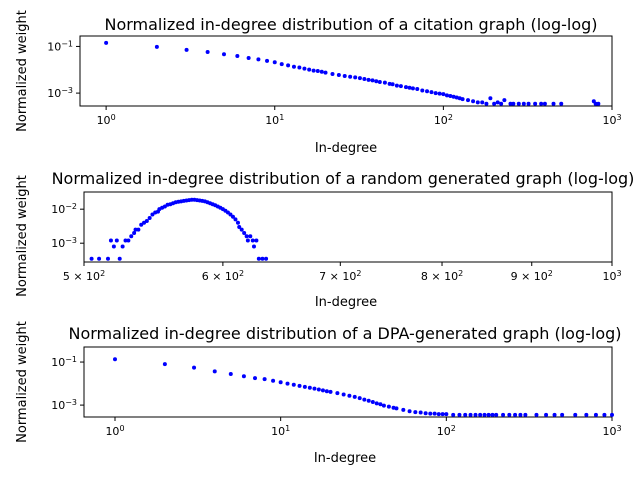 The image size is (640, 480). I want to click on plot-frame, so click(346, 71).